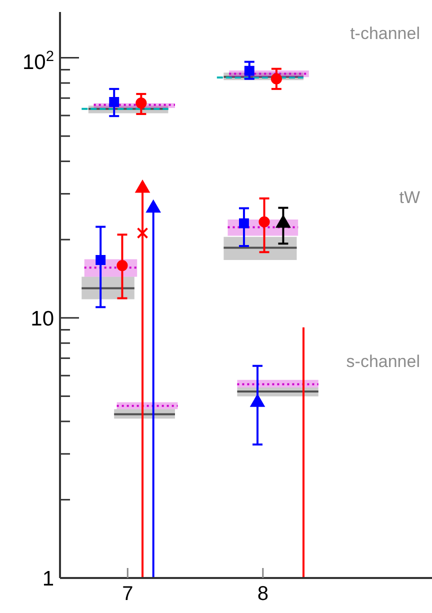  Describe the element at coordinates (38, 61) in the screenshot. I see `y-tick-label: 10$^{2}$` at that location.